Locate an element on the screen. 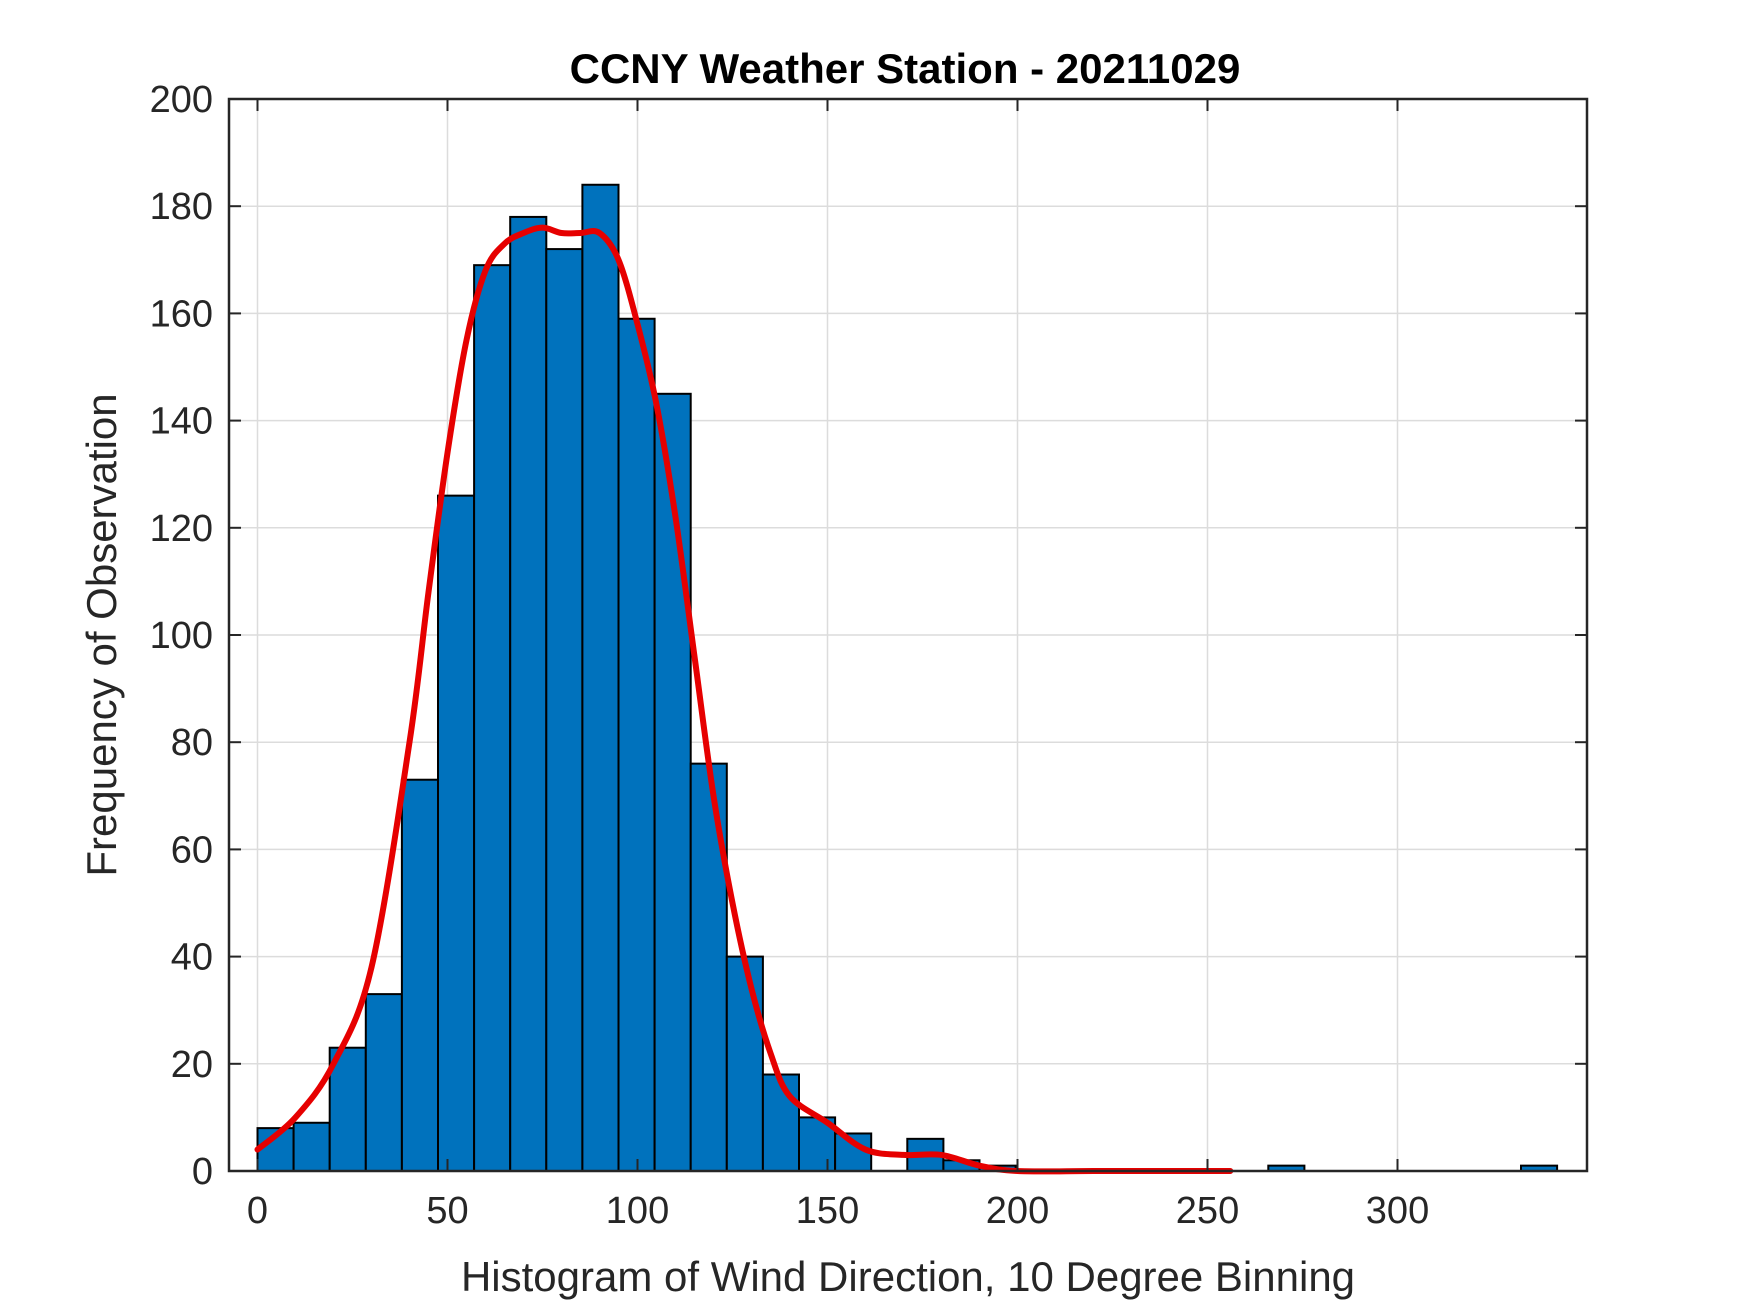 This screenshot has height=1313, width=1750. y-tick-label: 60 is located at coordinates (192, 850).